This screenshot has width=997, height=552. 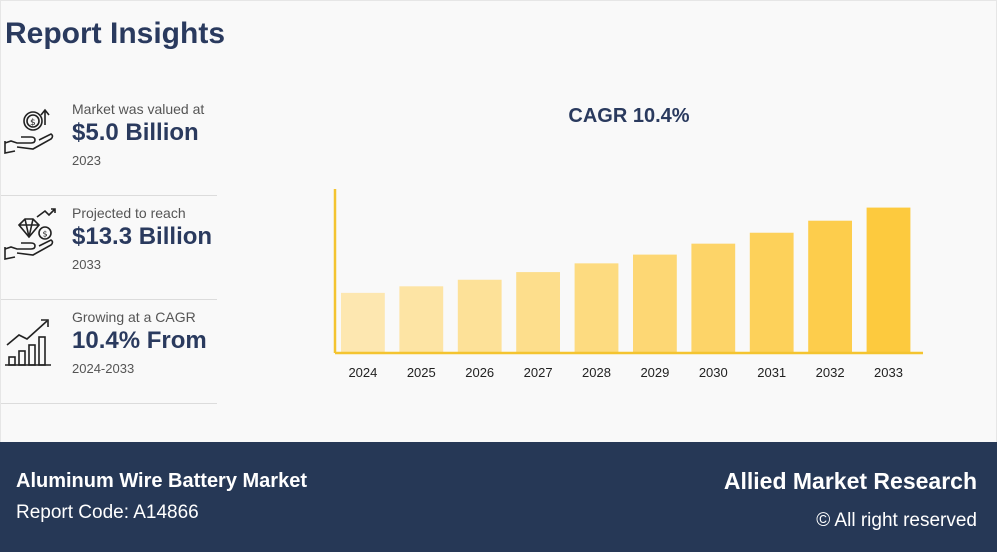 I want to click on page-title: Report Insights, so click(x=115, y=33).